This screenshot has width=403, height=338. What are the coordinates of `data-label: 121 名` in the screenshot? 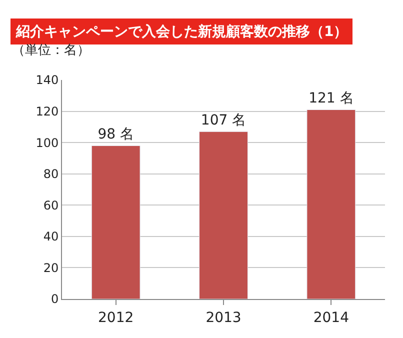 It's located at (331, 98).